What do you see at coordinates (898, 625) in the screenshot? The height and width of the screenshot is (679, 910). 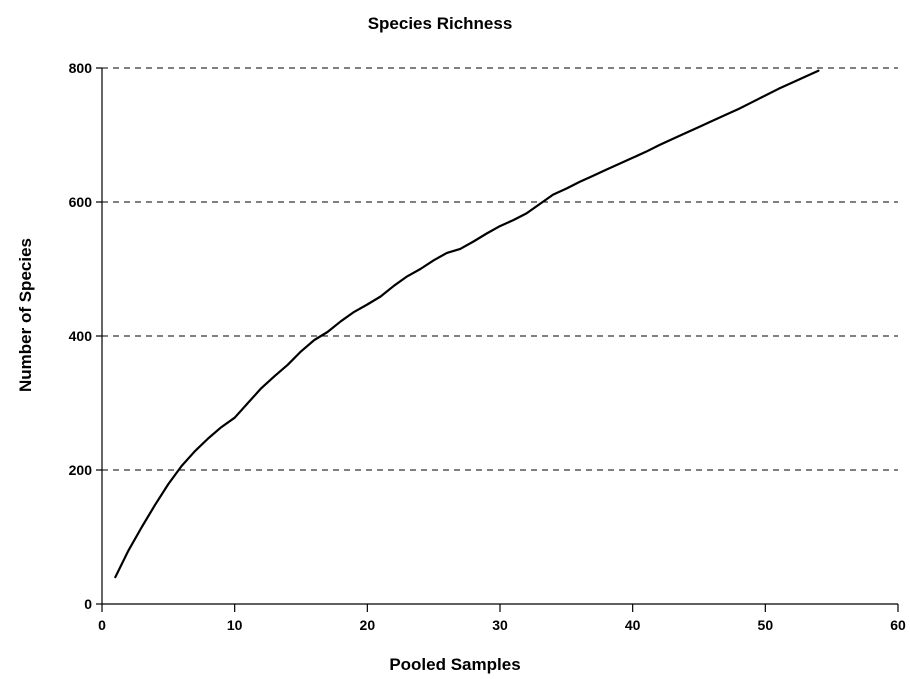 I see `x-tick-label-60: 60` at bounding box center [898, 625].